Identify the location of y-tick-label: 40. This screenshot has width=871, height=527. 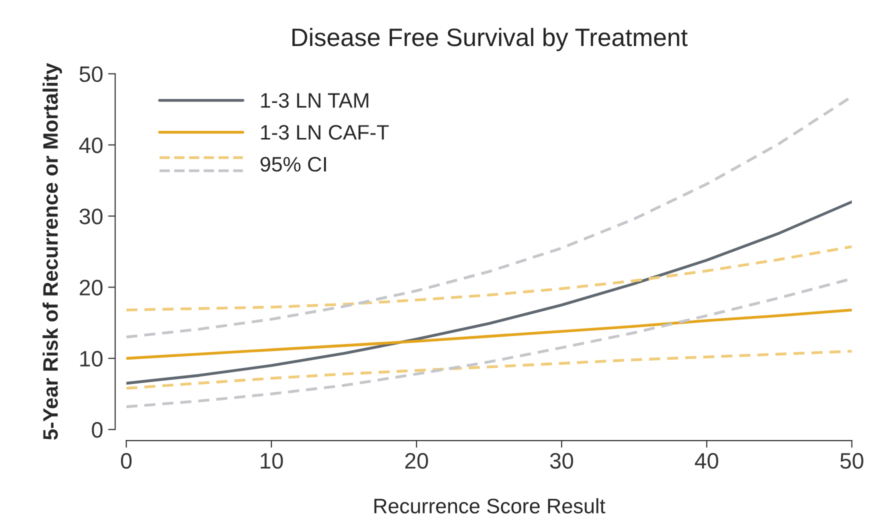
(91, 145).